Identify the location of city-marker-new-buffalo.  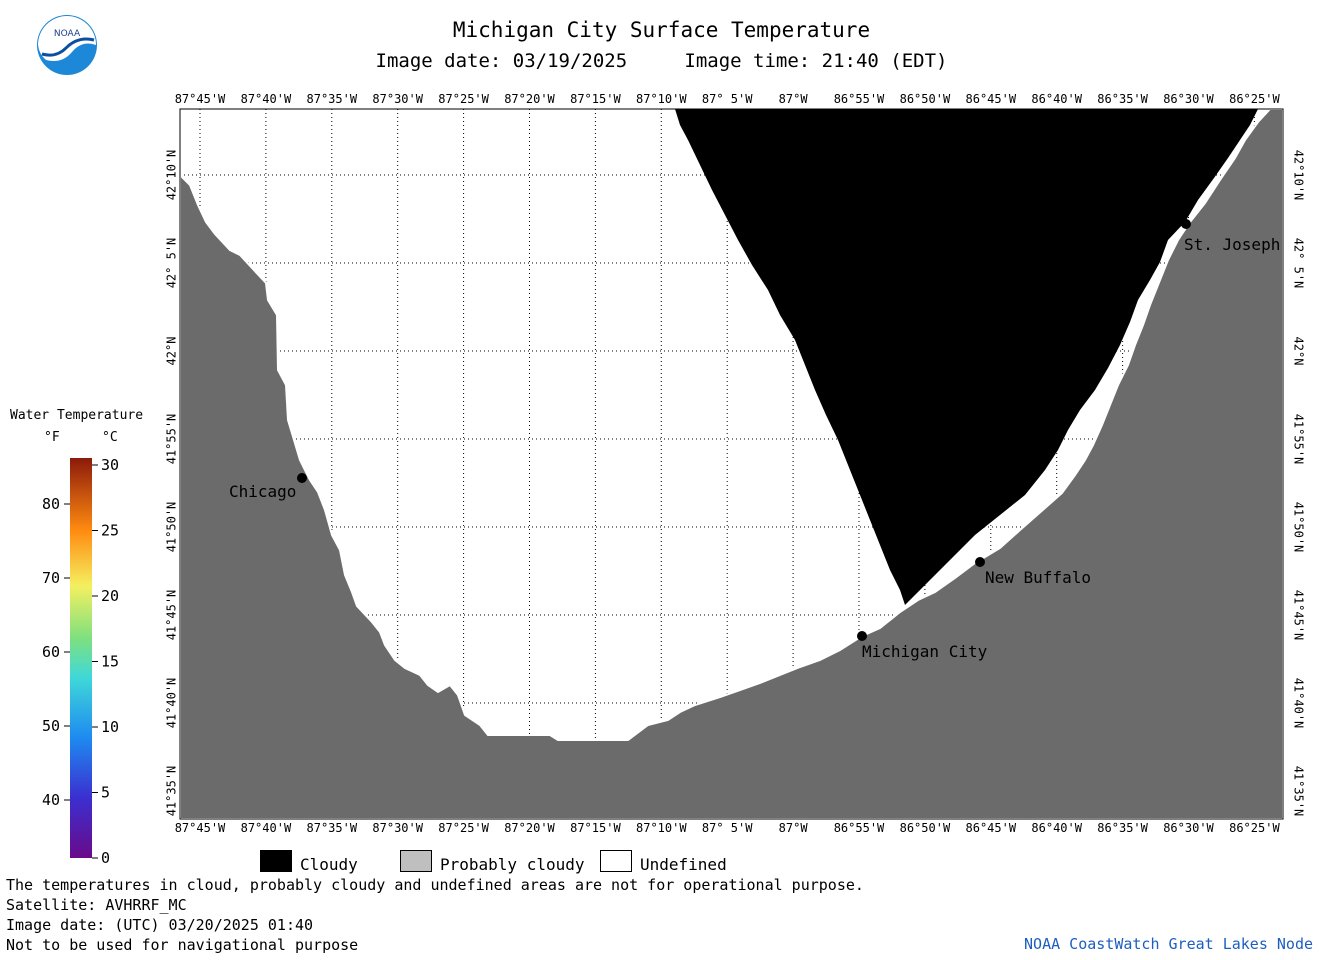
(980, 562).